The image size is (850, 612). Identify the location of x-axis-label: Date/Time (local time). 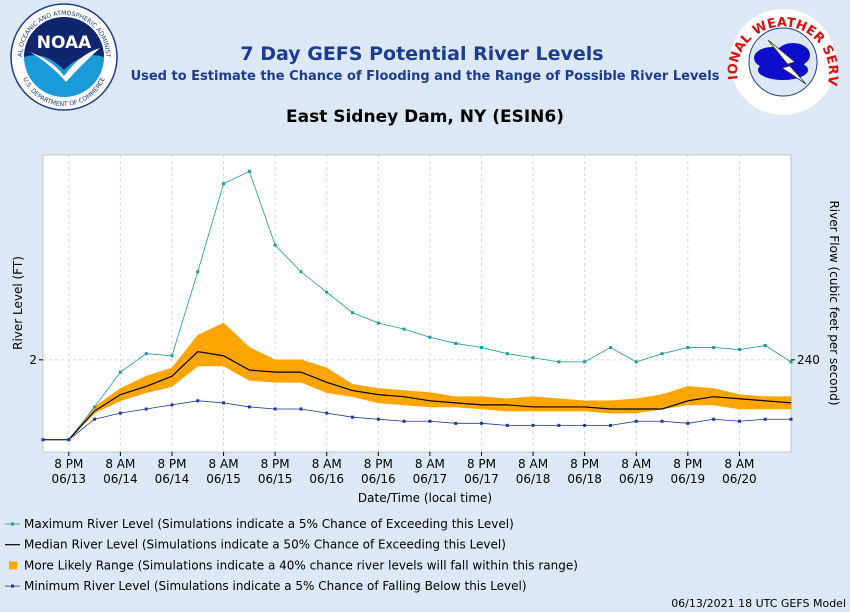
(425, 498).